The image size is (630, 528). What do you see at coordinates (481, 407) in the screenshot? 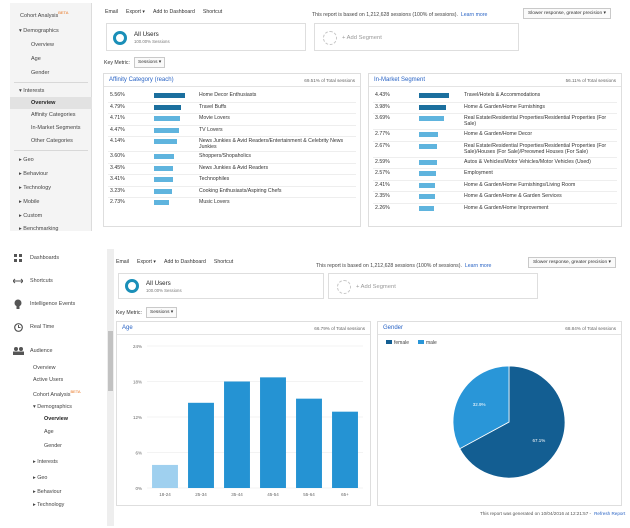
I see `pie-slice-male` at bounding box center [481, 407].